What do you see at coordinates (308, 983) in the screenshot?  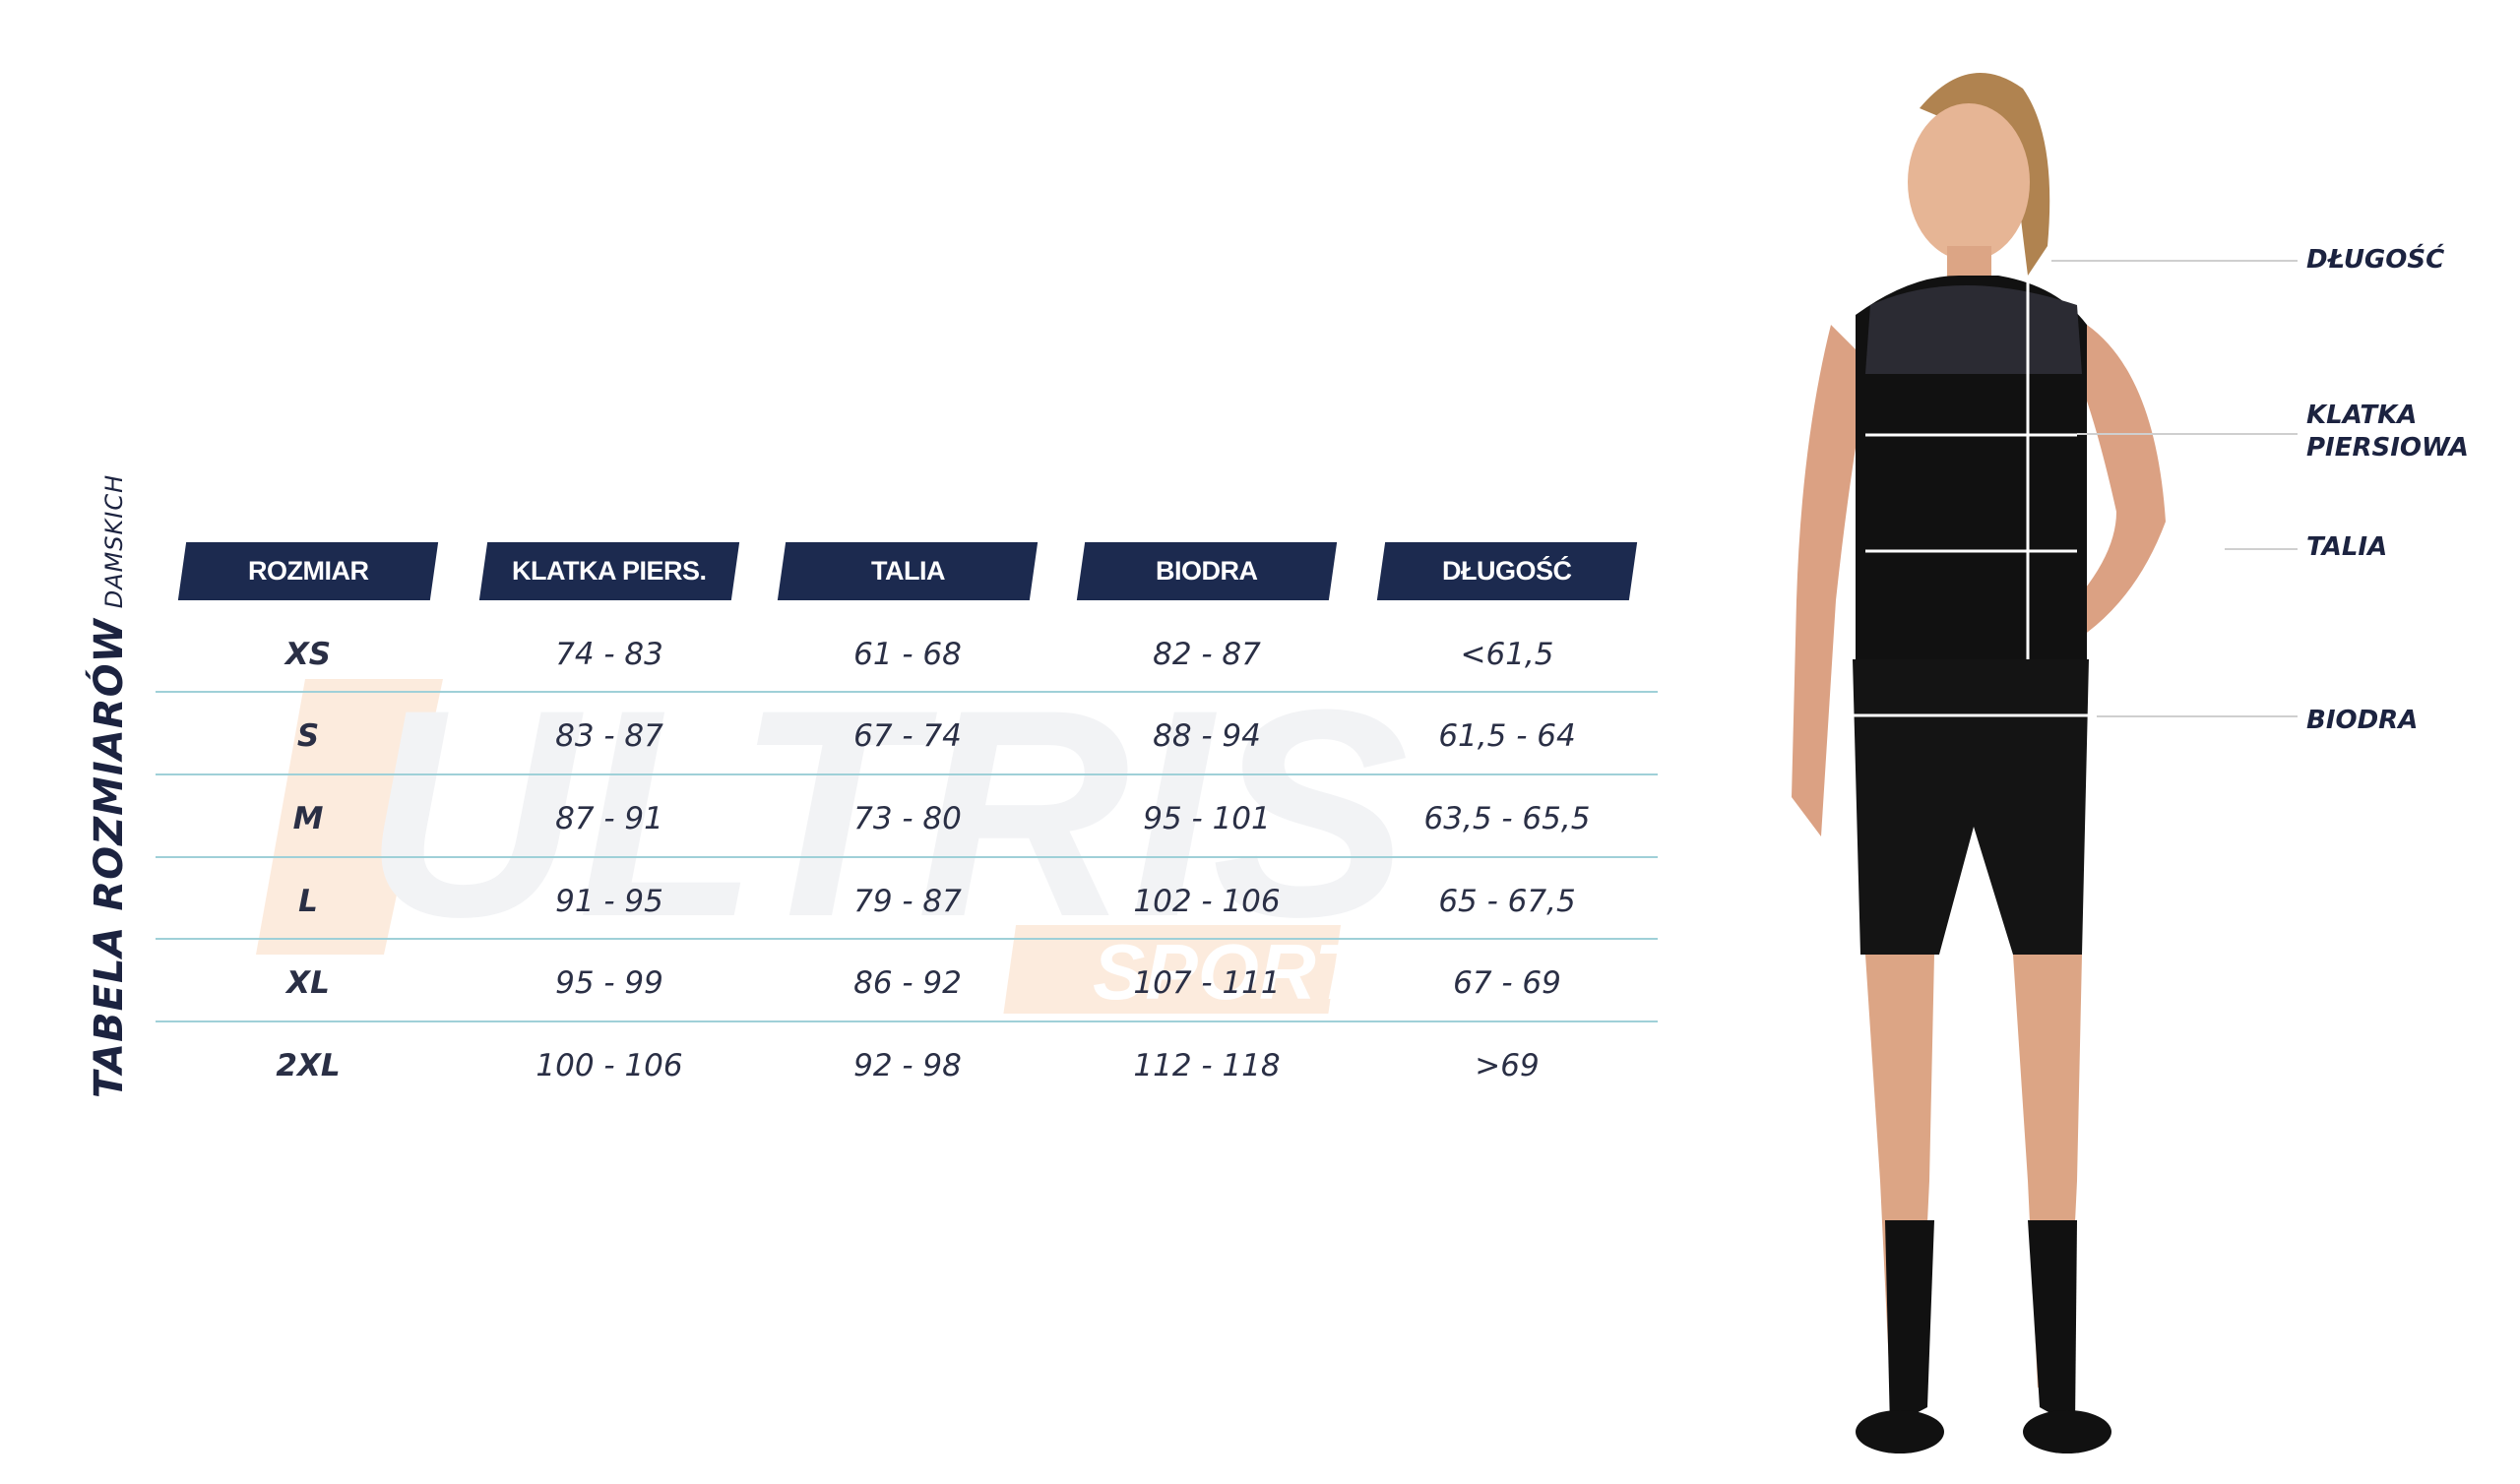 I see `size-cell: XL` at bounding box center [308, 983].